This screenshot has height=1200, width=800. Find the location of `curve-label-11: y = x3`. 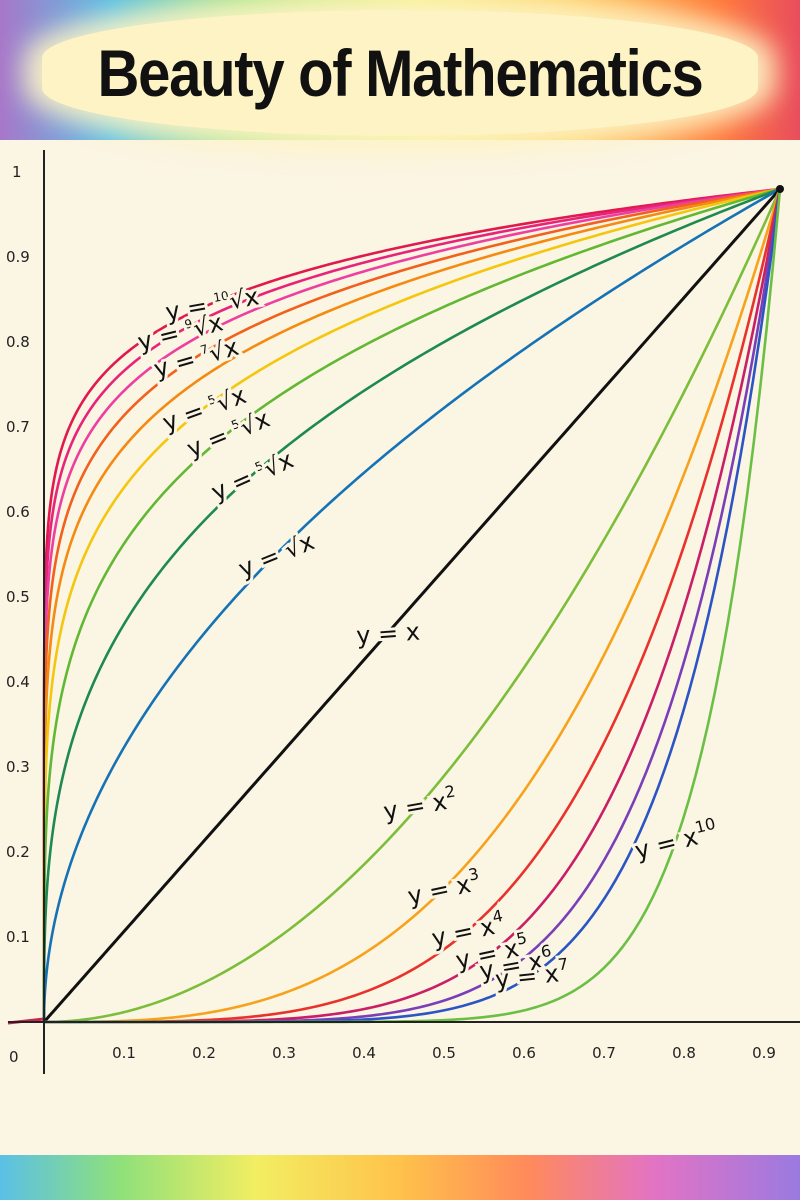

curve-label-11: y = x3 is located at coordinates (442, 887).